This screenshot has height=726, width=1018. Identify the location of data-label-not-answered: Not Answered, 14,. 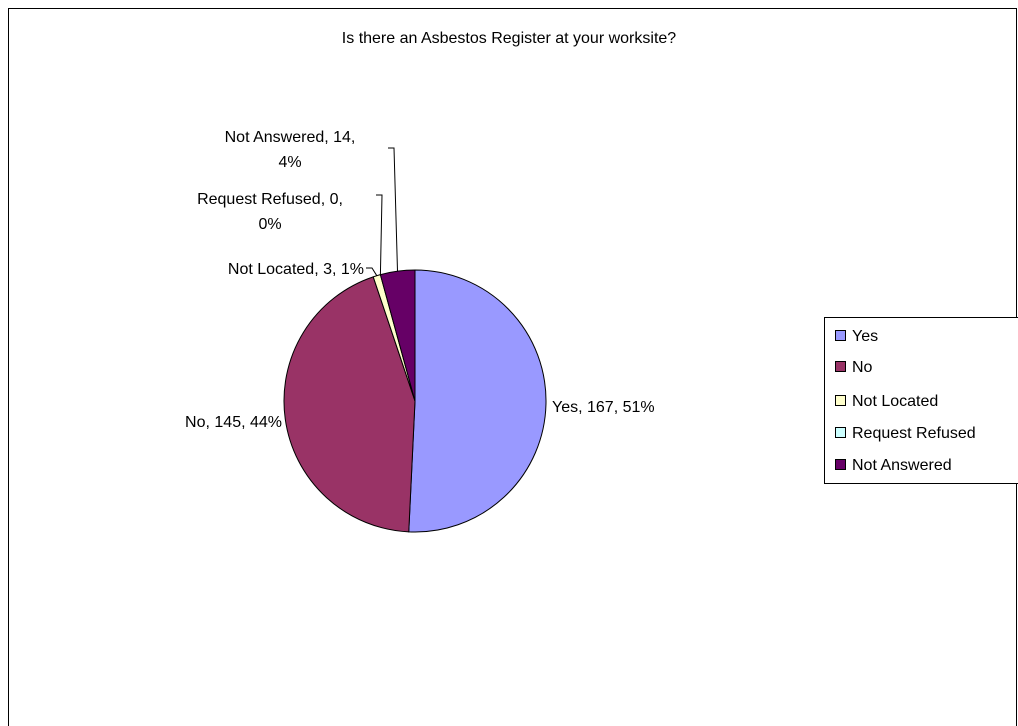
(290, 137).